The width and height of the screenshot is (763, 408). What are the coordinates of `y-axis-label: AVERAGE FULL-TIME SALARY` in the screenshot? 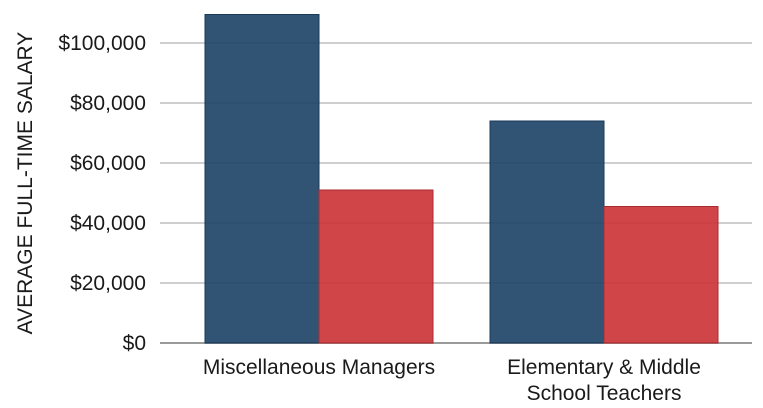 It's located at (25, 183).